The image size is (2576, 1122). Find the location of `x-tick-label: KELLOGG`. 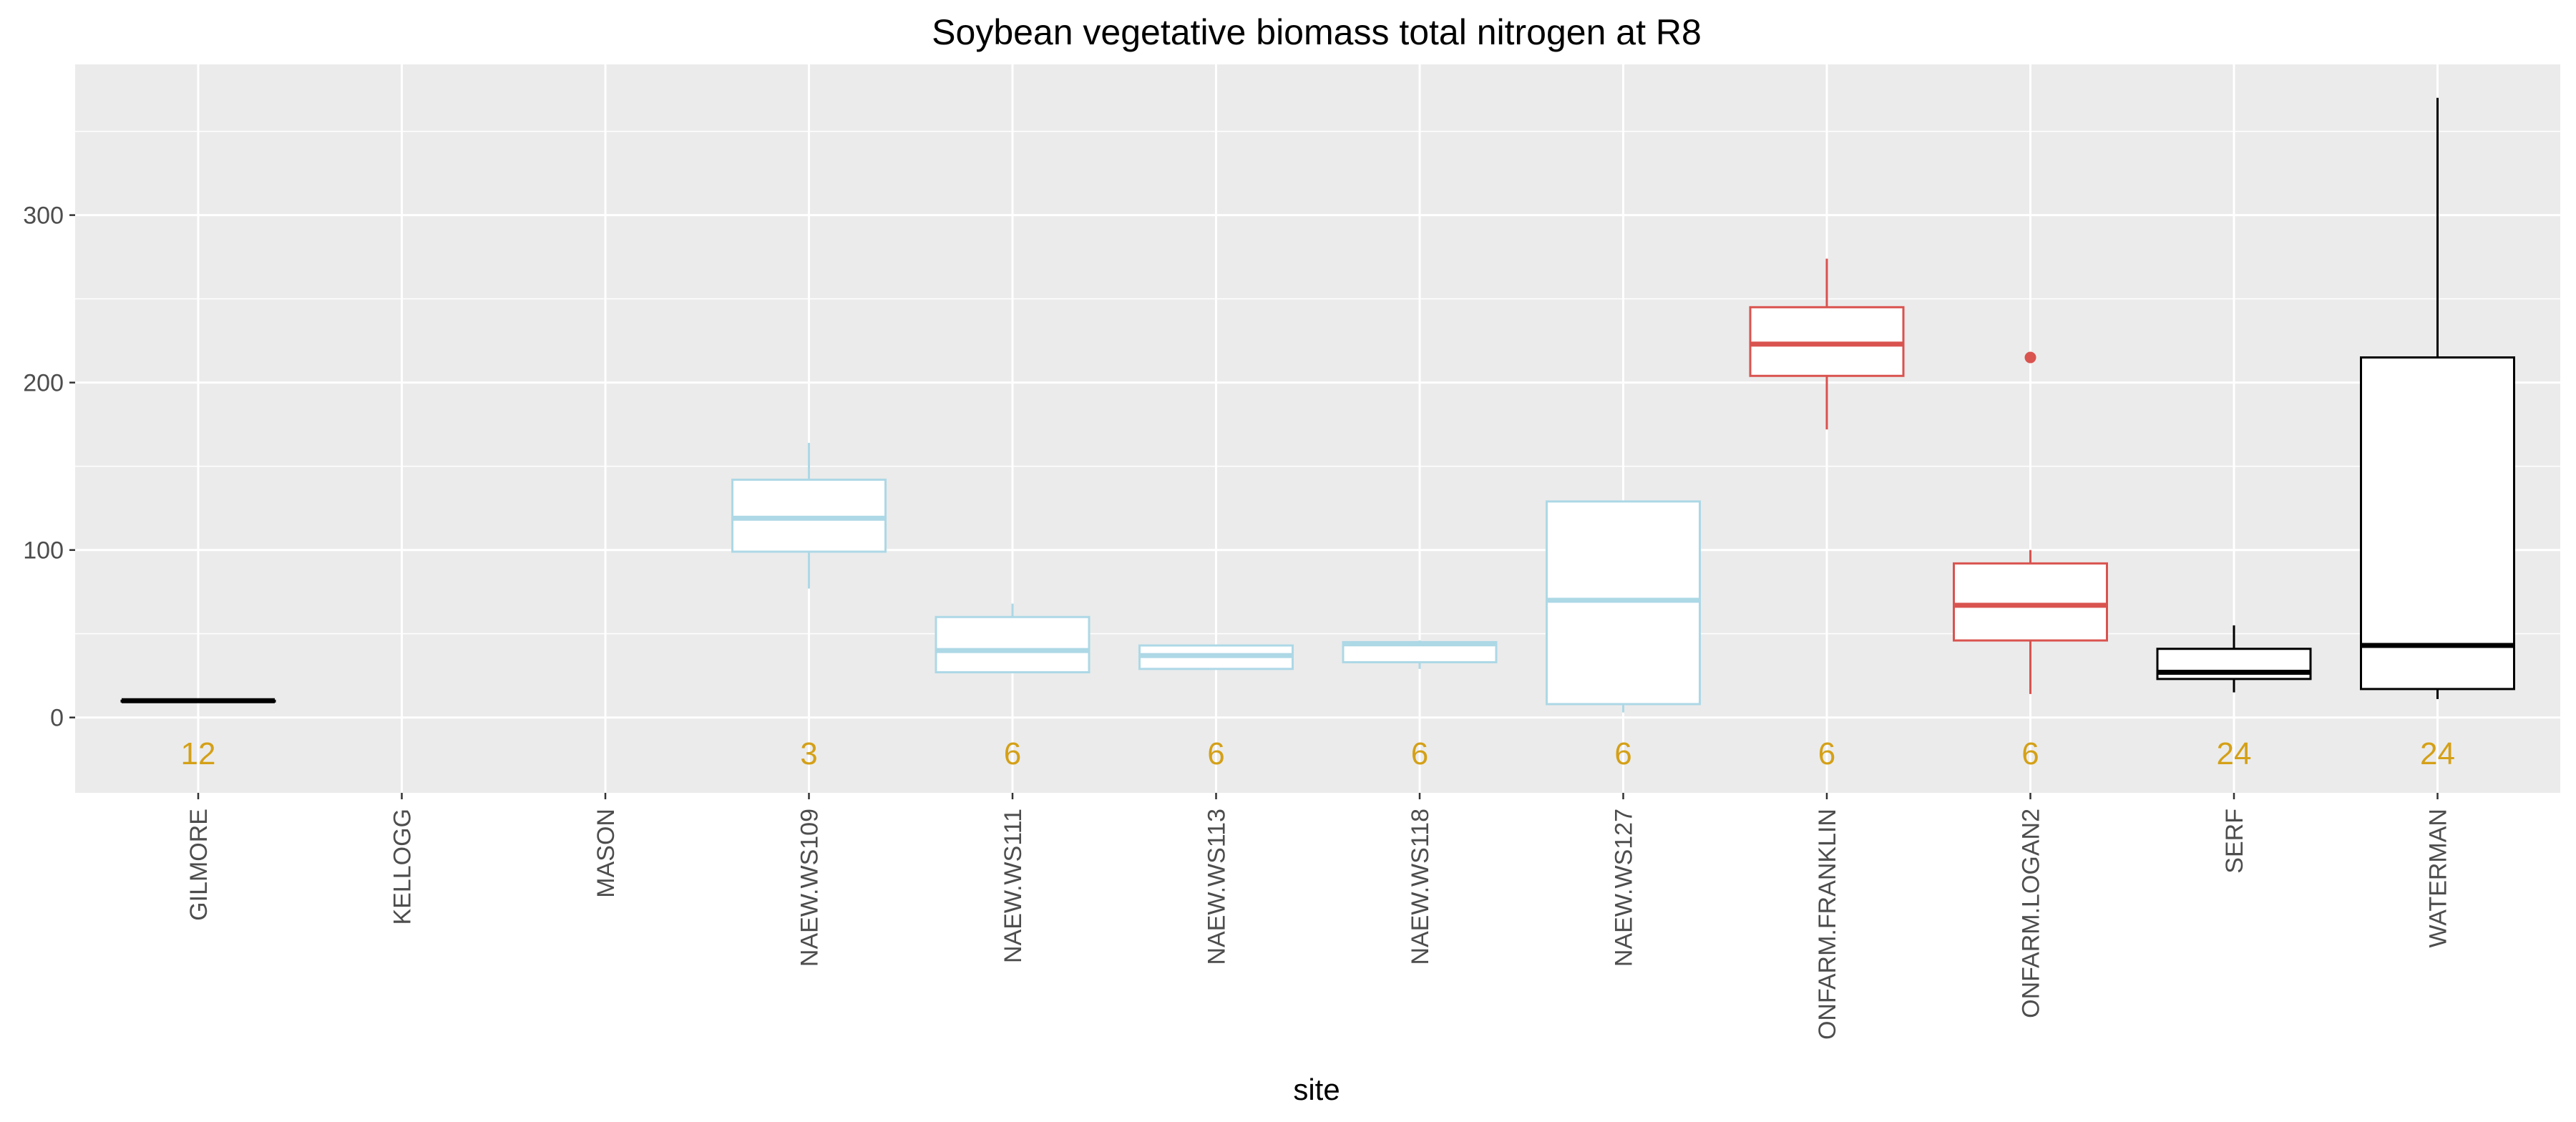

x-tick-label: KELLOGG is located at coordinates (402, 867).